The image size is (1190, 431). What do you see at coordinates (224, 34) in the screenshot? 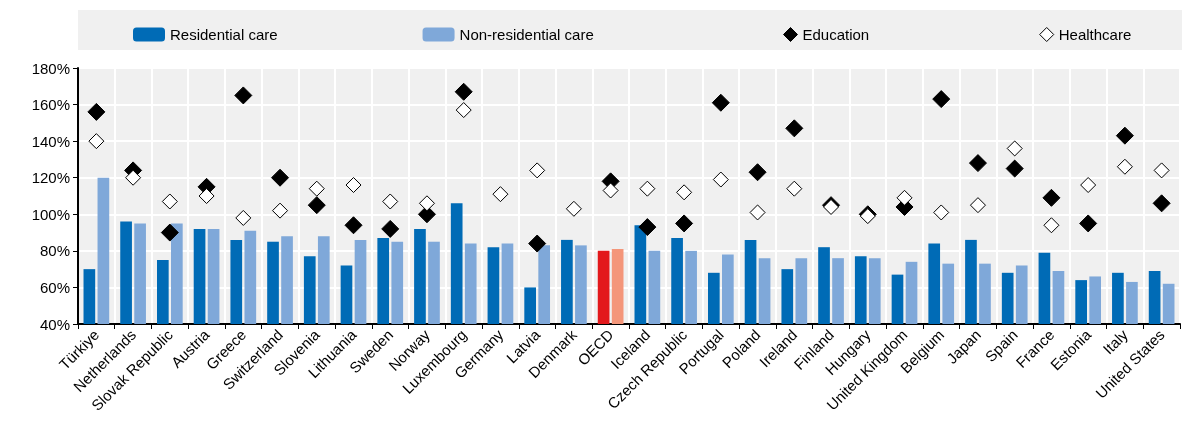
I see `legend-label: Residential care` at bounding box center [224, 34].